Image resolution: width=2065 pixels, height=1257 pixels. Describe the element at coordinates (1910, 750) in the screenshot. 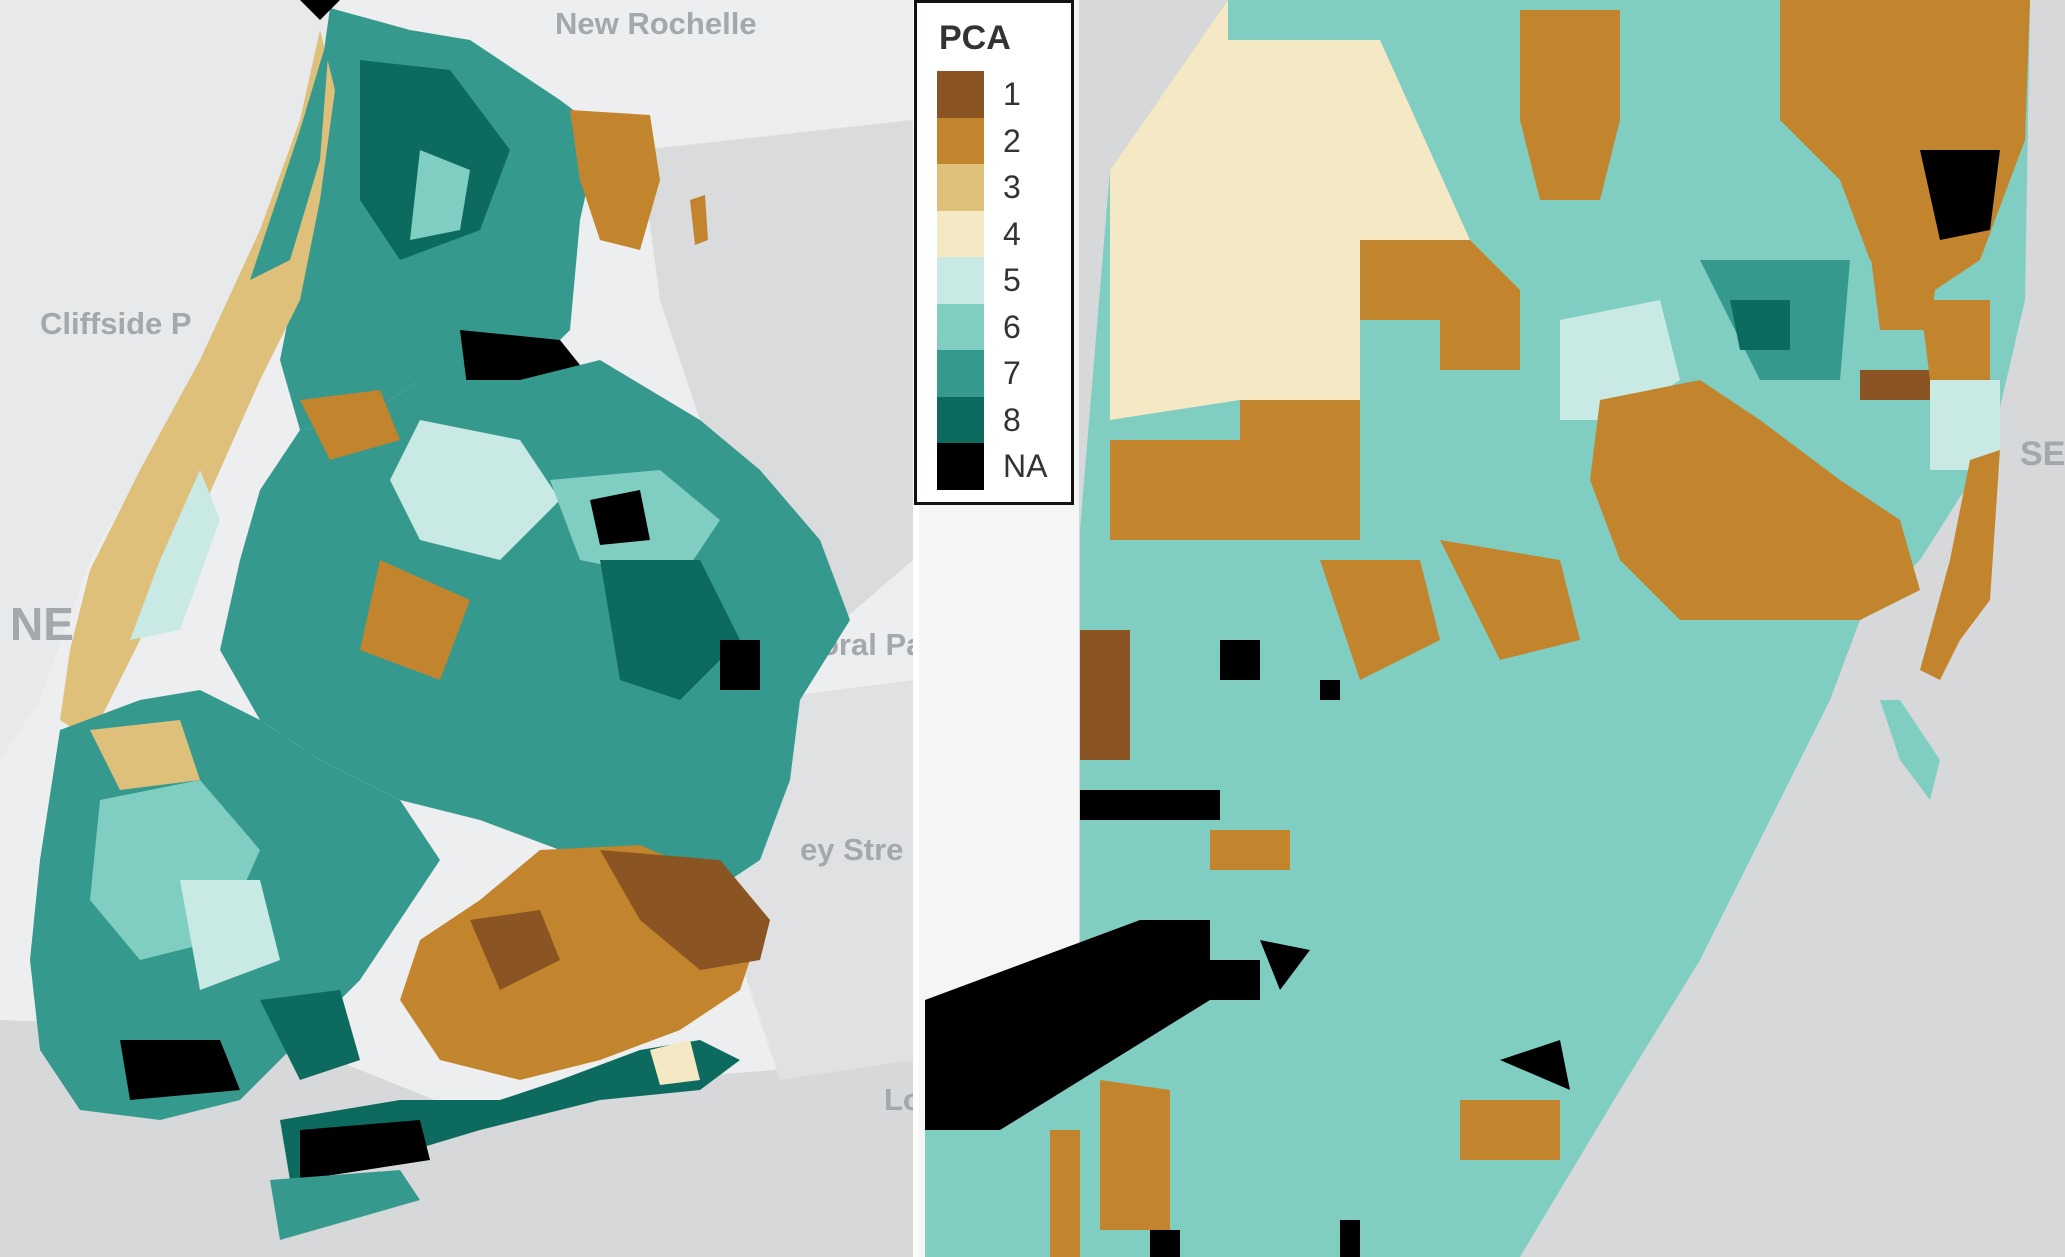

I see `key-biscayne` at that location.